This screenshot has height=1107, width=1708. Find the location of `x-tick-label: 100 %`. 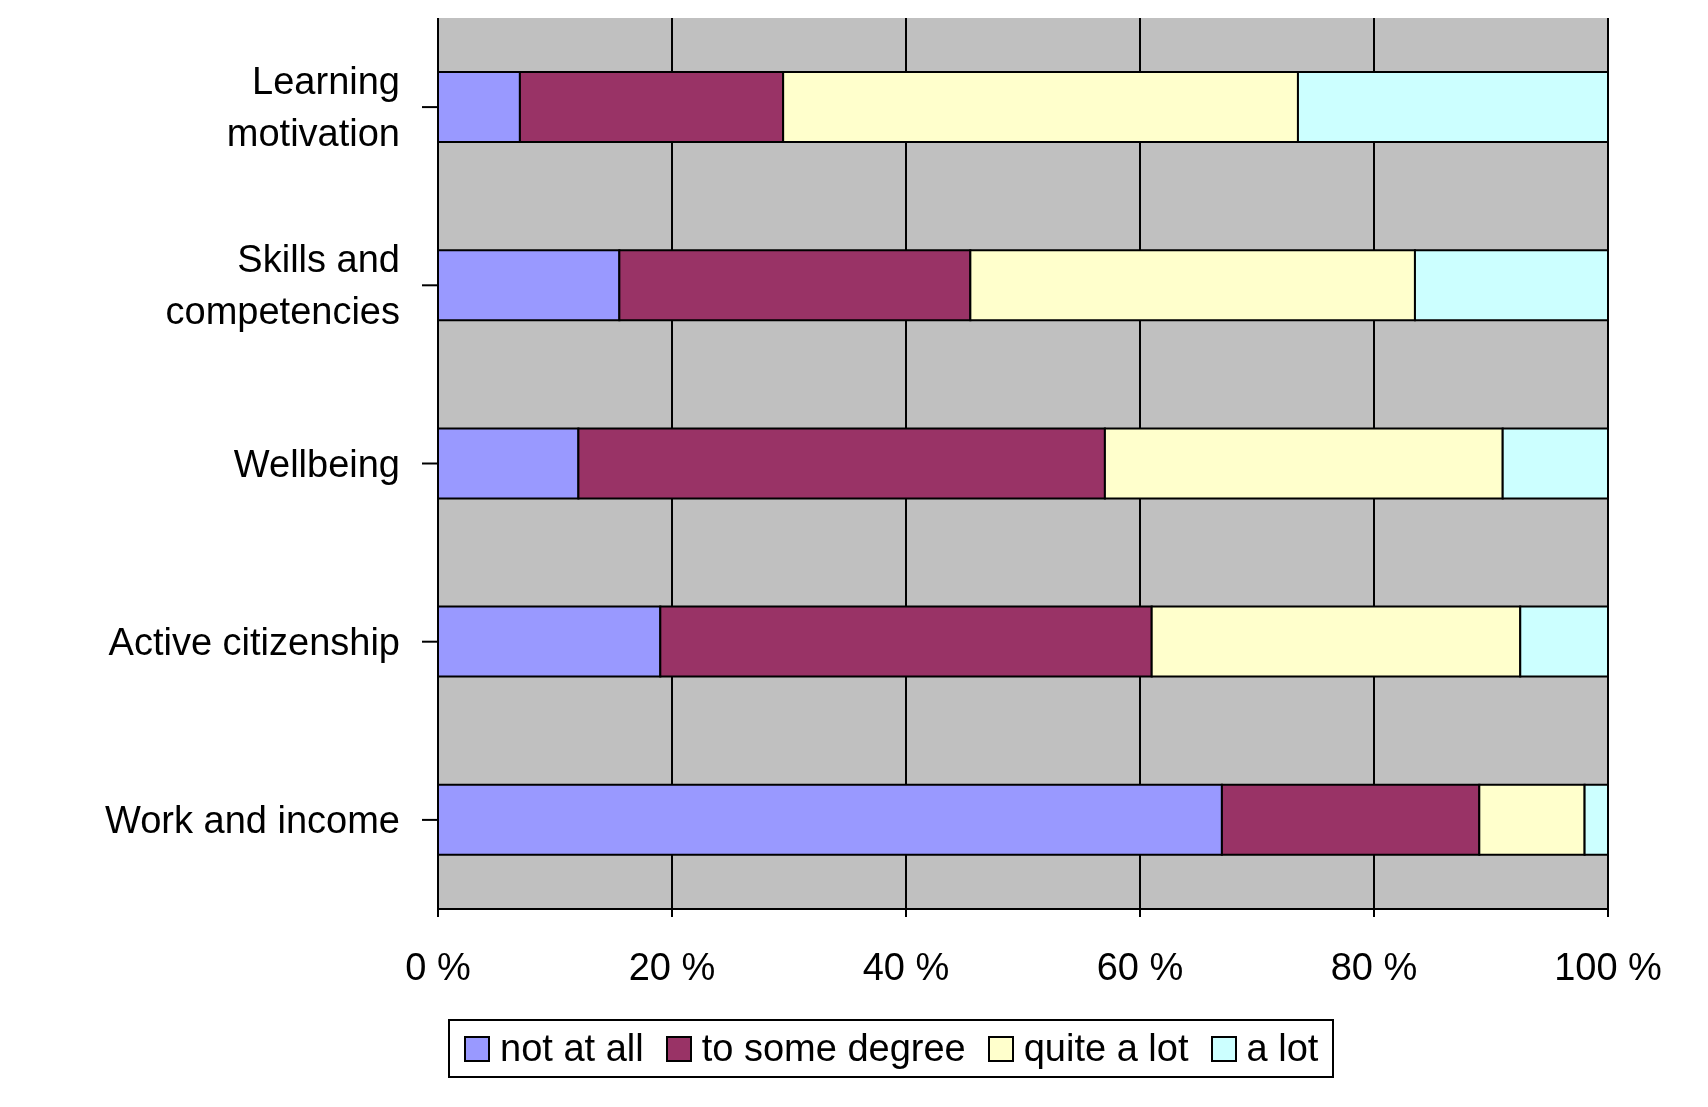

x-tick-label: 100 % is located at coordinates (1608, 966).